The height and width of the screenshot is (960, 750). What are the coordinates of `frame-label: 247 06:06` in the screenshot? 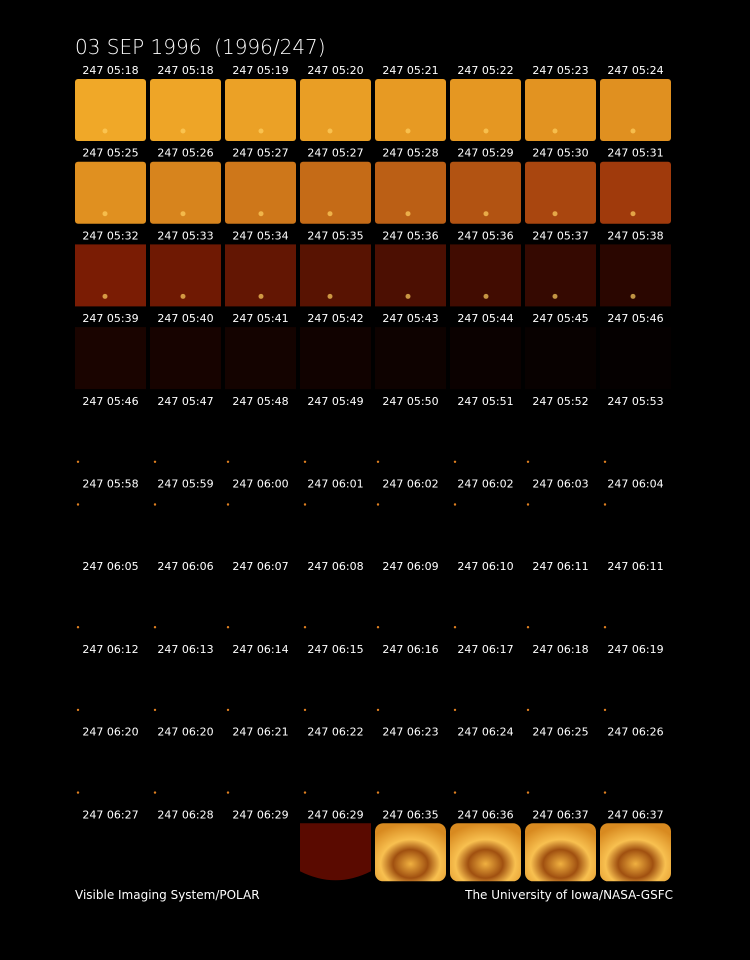 It's located at (185, 566).